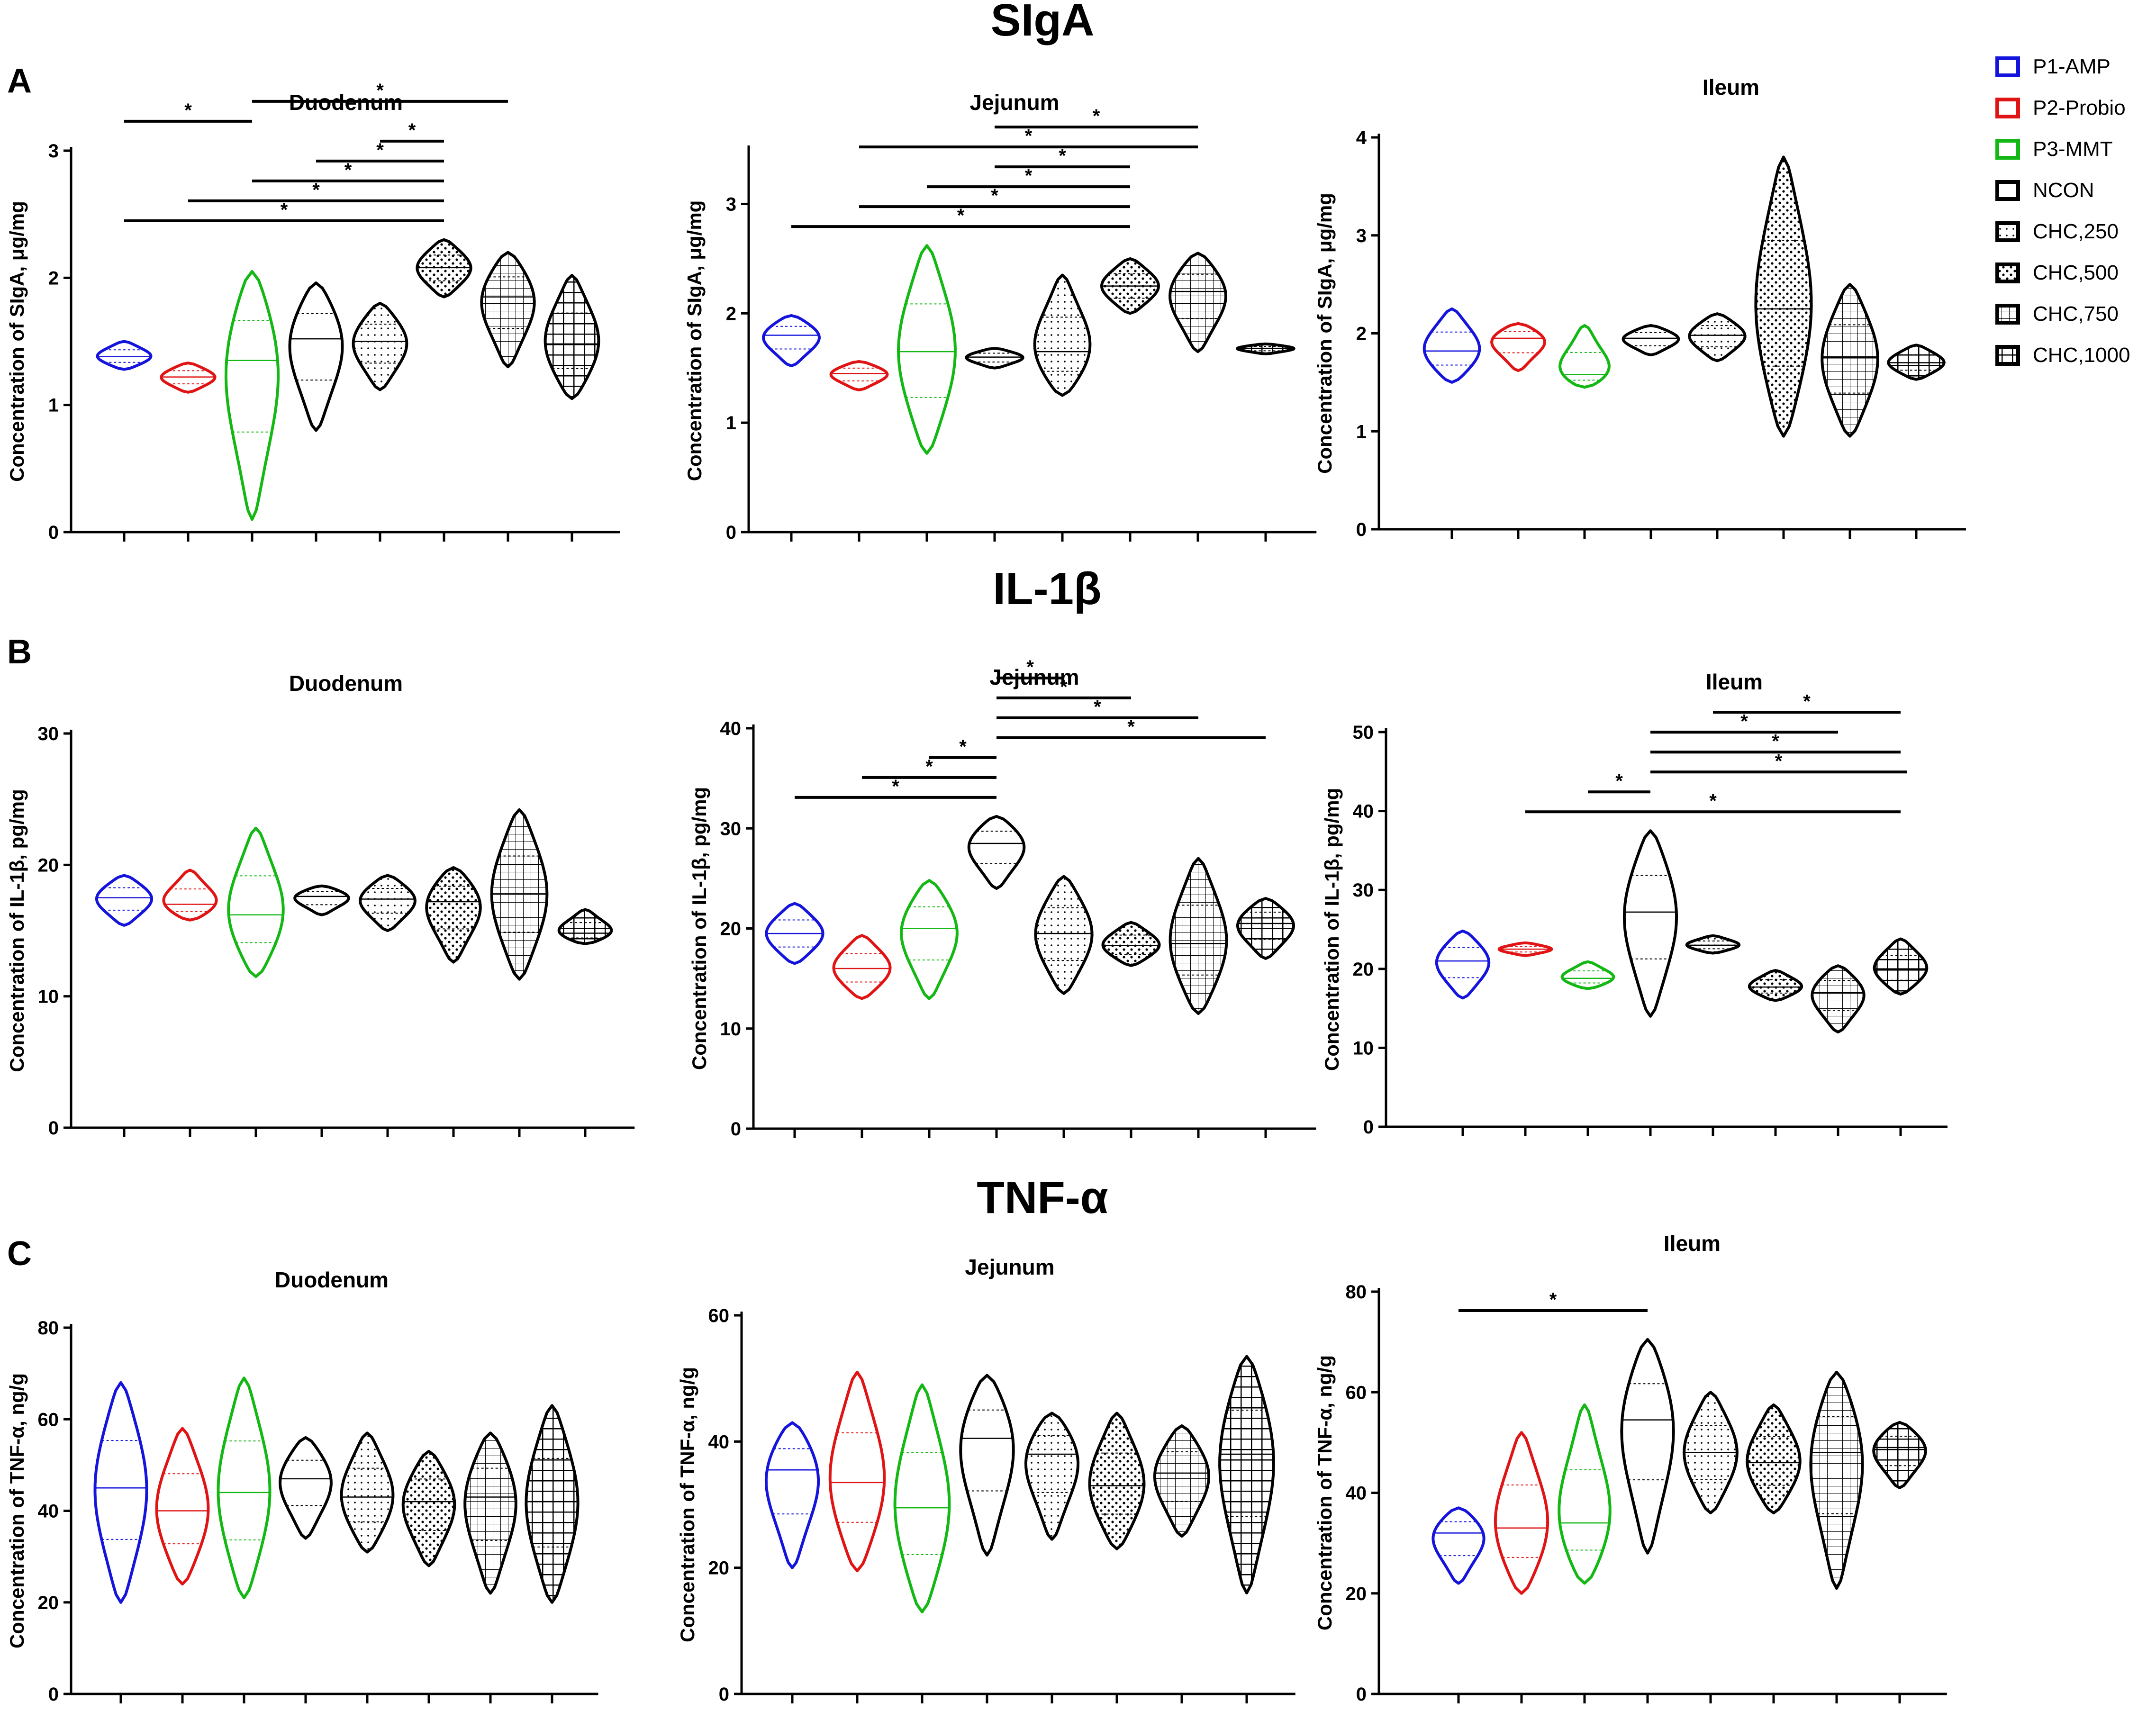 The width and height of the screenshot is (2156, 1711). I want to click on legend-swatch-p1-amp, so click(2008, 66).